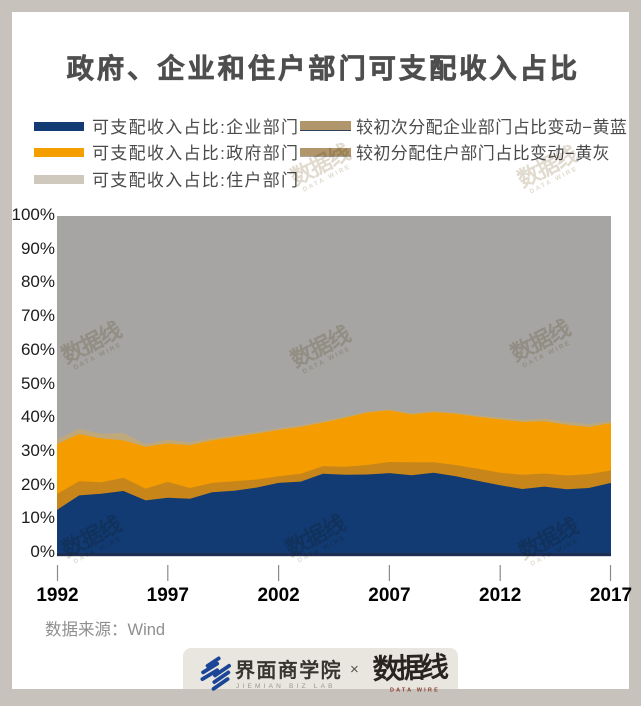 Image resolution: width=641 pixels, height=706 pixels. I want to click on svg-text: JIEMIAN BIZ LAB, so click(286, 686).